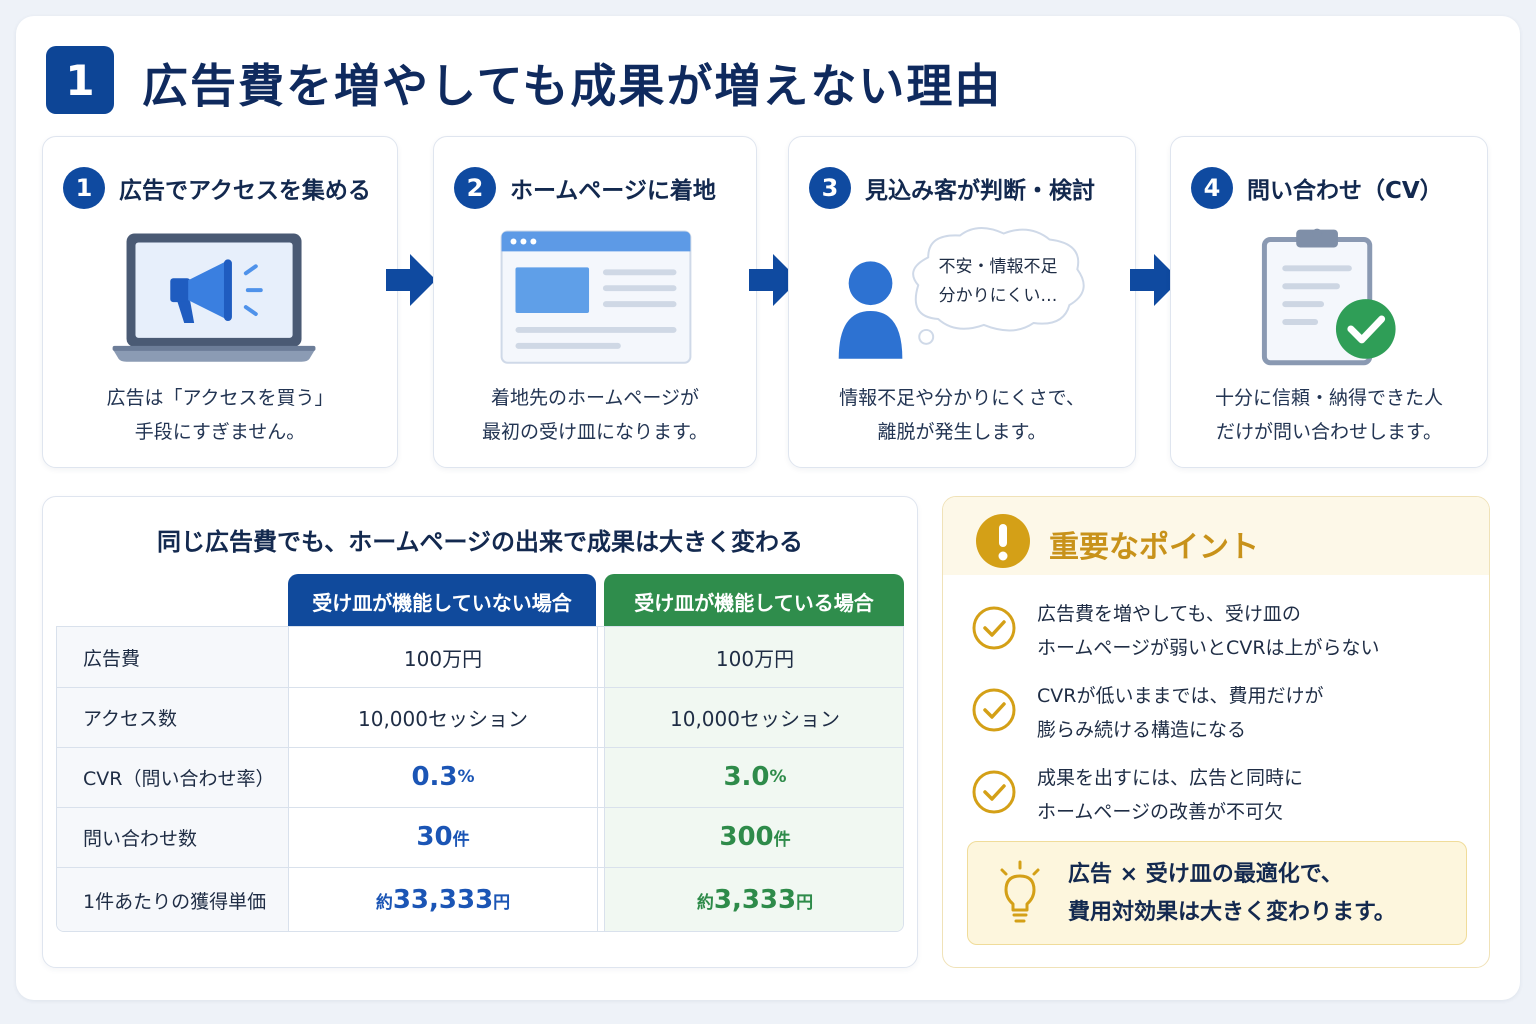 This screenshot has width=1536, height=1024. What do you see at coordinates (1020, 891) in the screenshot?
I see `lightbulb-icon` at bounding box center [1020, 891].